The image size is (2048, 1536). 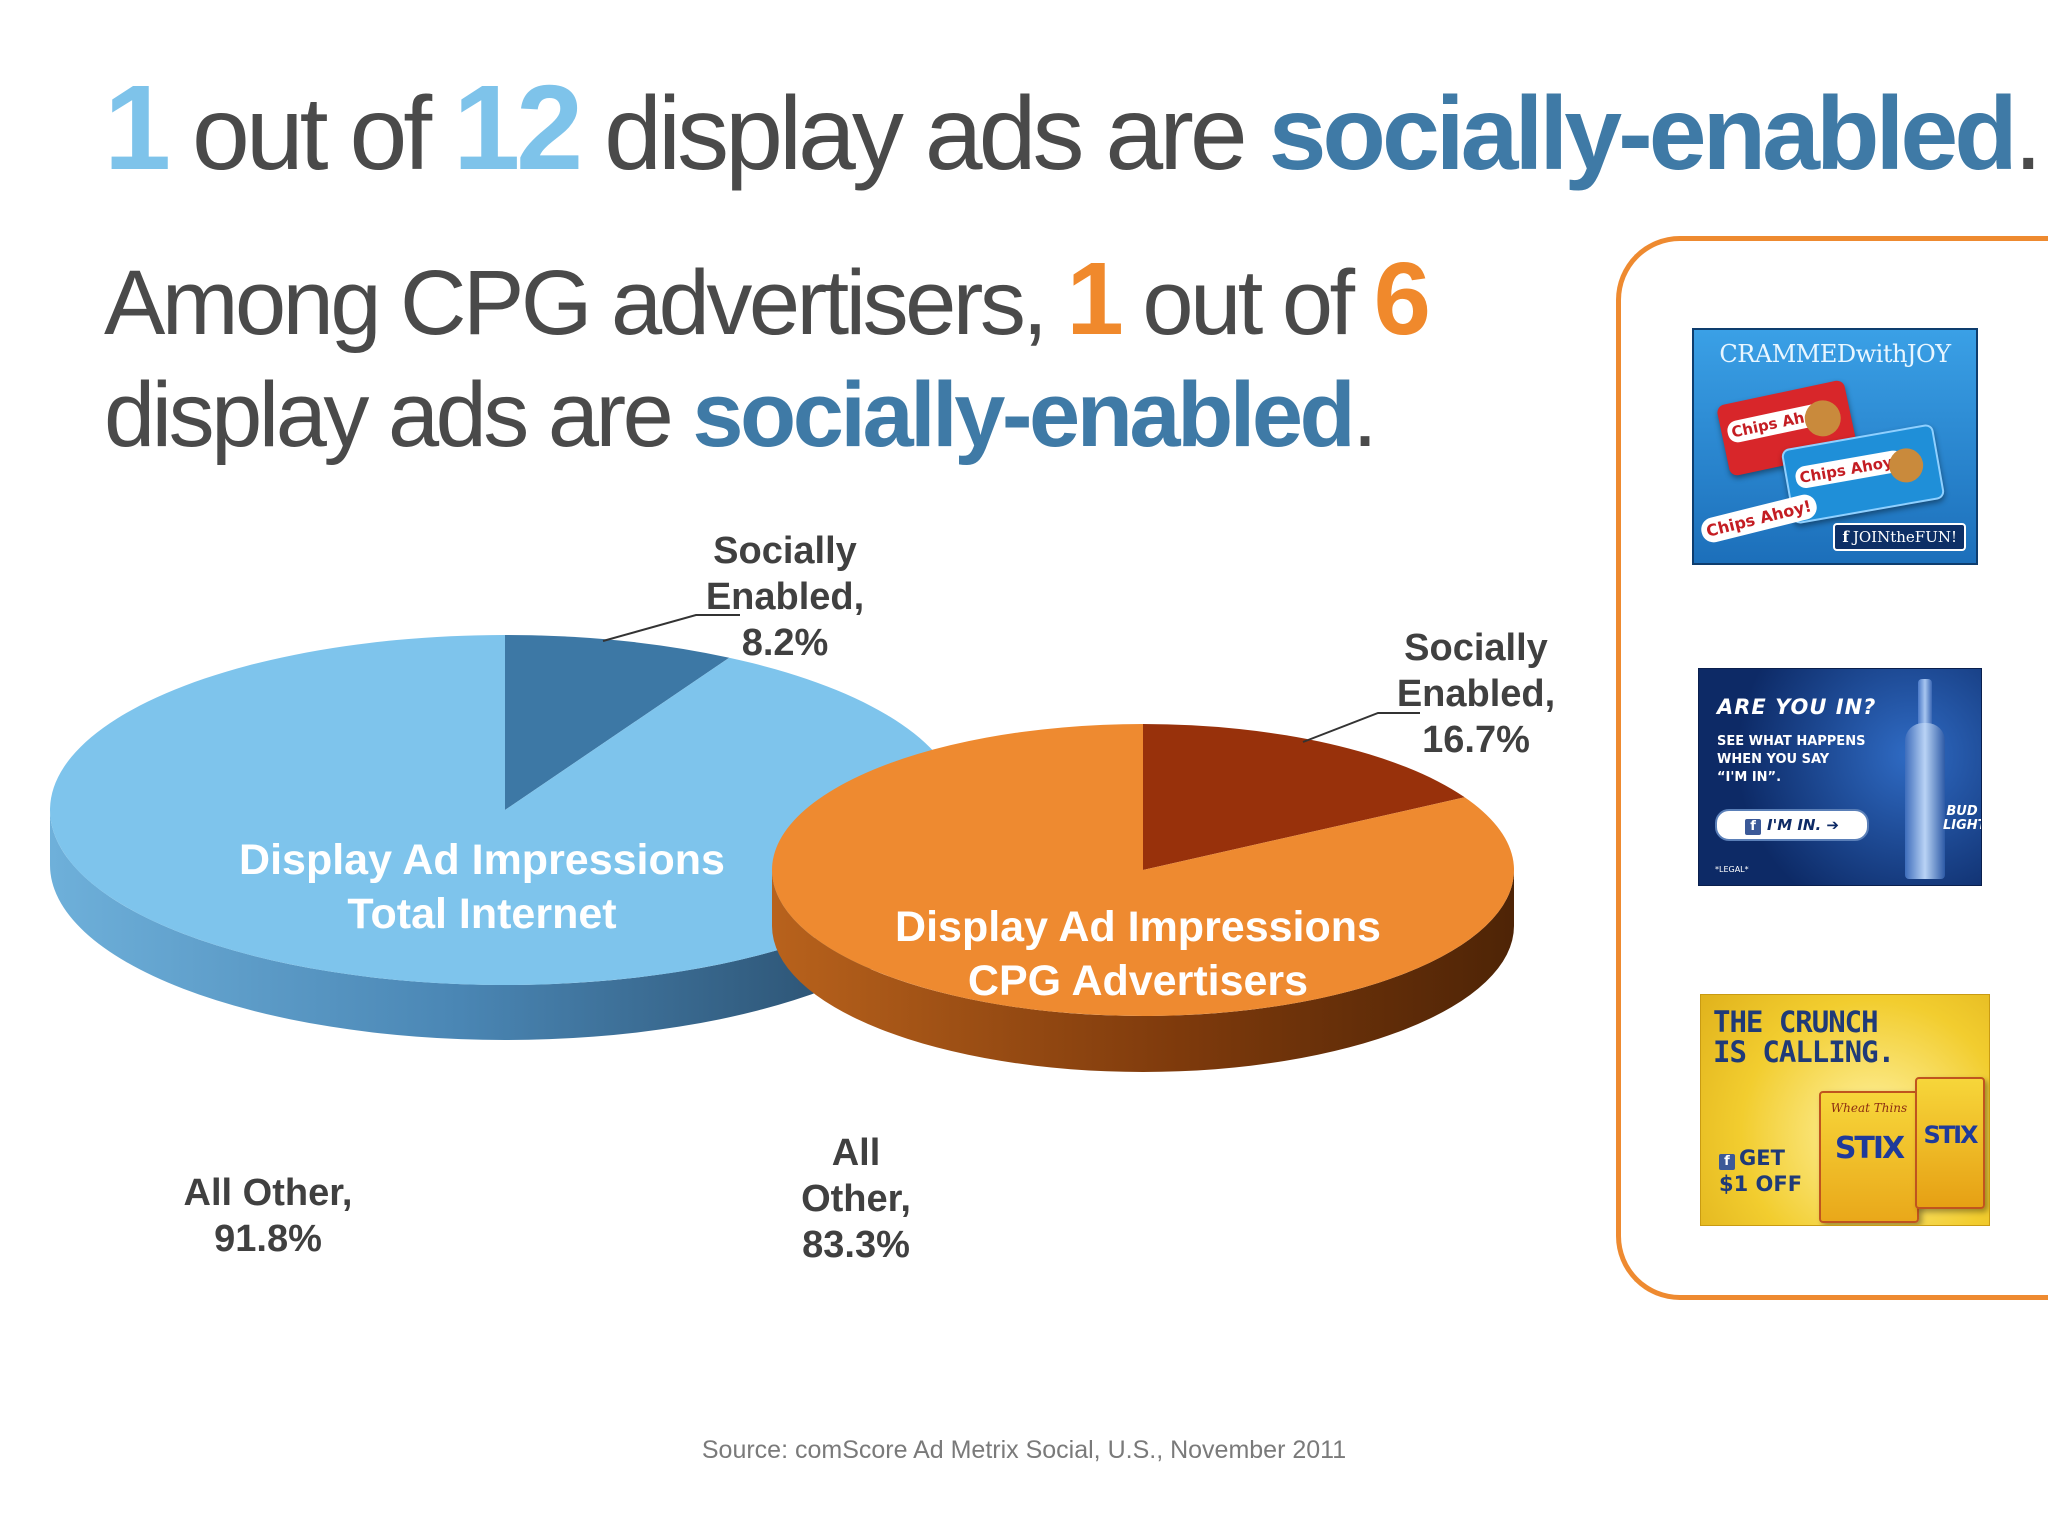 I want to click on ad-headline-line: THE CRUNCH, so click(x=1796, y=1022).